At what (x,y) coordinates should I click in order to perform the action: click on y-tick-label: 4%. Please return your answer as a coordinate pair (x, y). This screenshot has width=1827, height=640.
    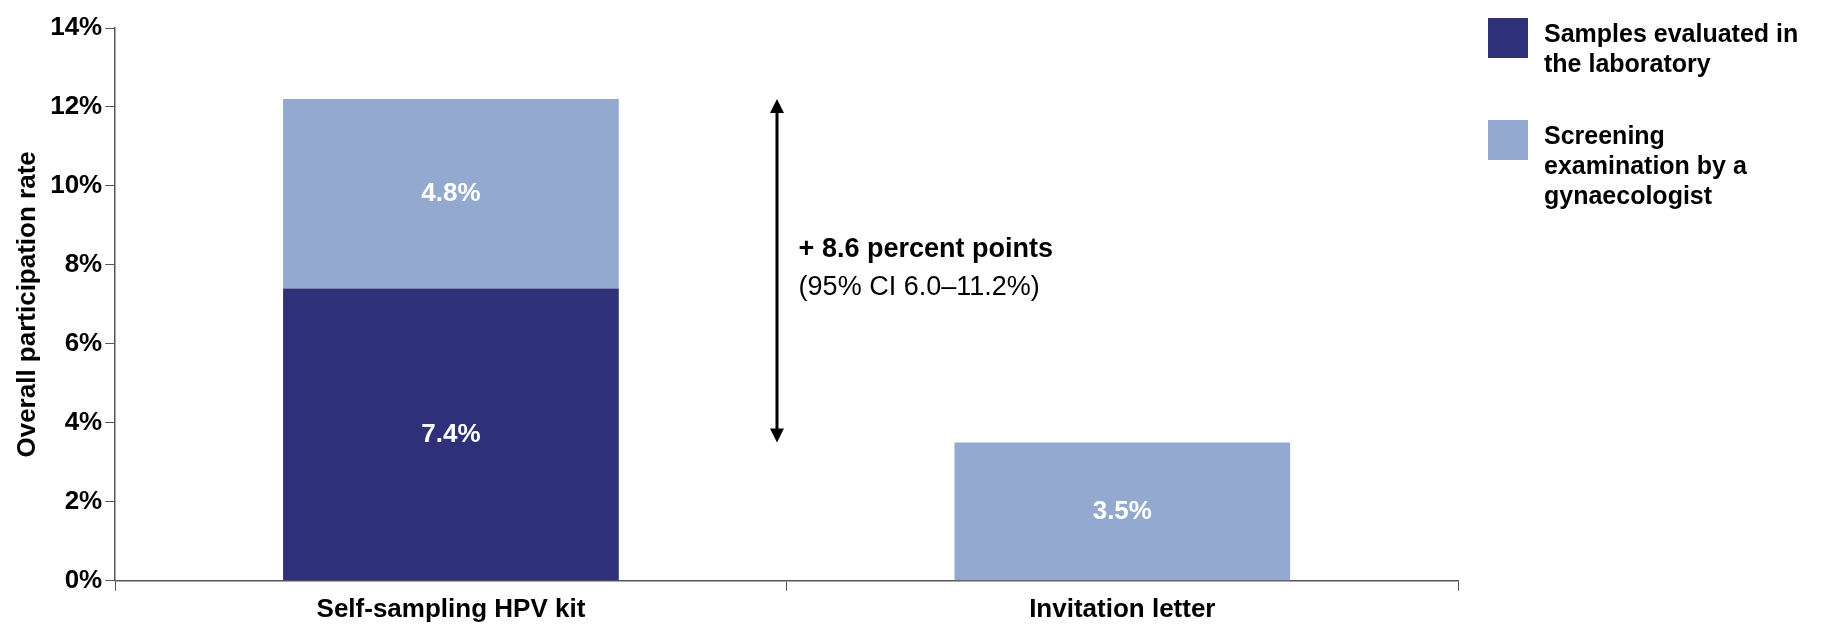
    Looking at the image, I should click on (83, 421).